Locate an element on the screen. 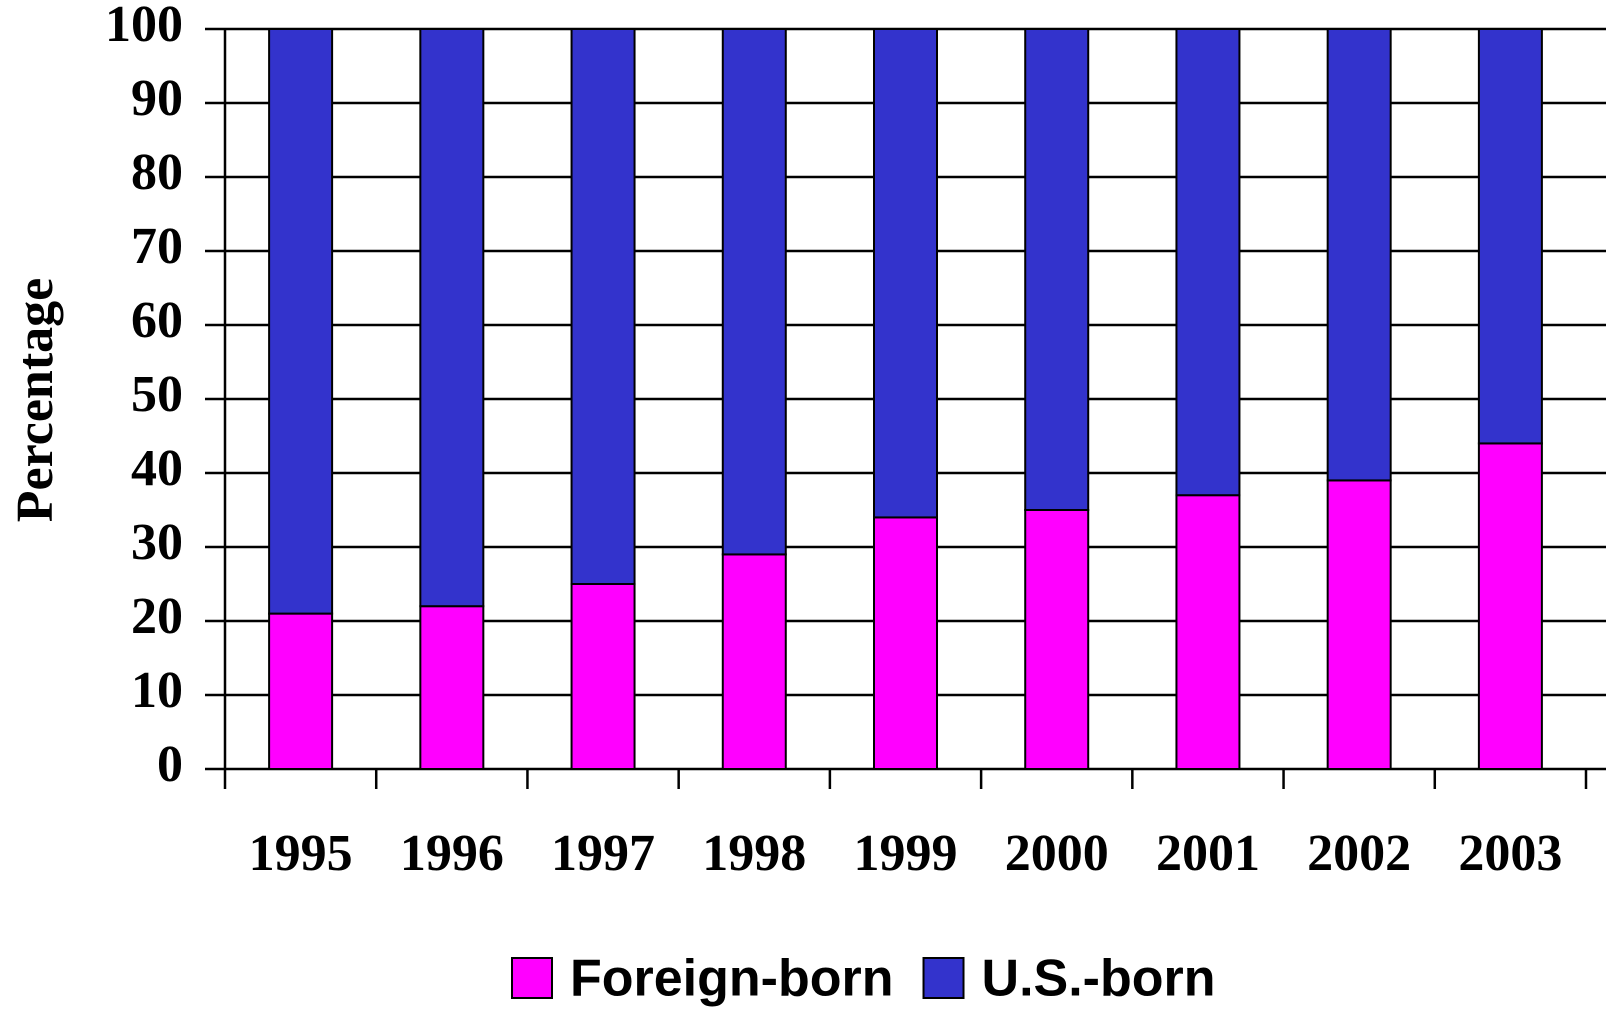  y-tick-label: 70 is located at coordinates (157, 246).